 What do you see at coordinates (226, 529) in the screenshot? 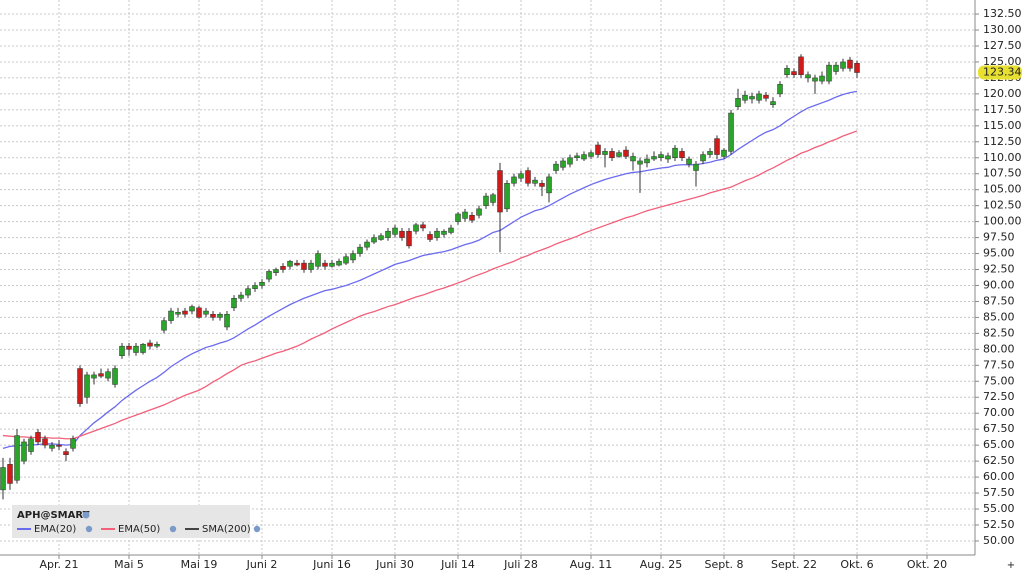
I see `legend-label: SMA(200)` at bounding box center [226, 529].